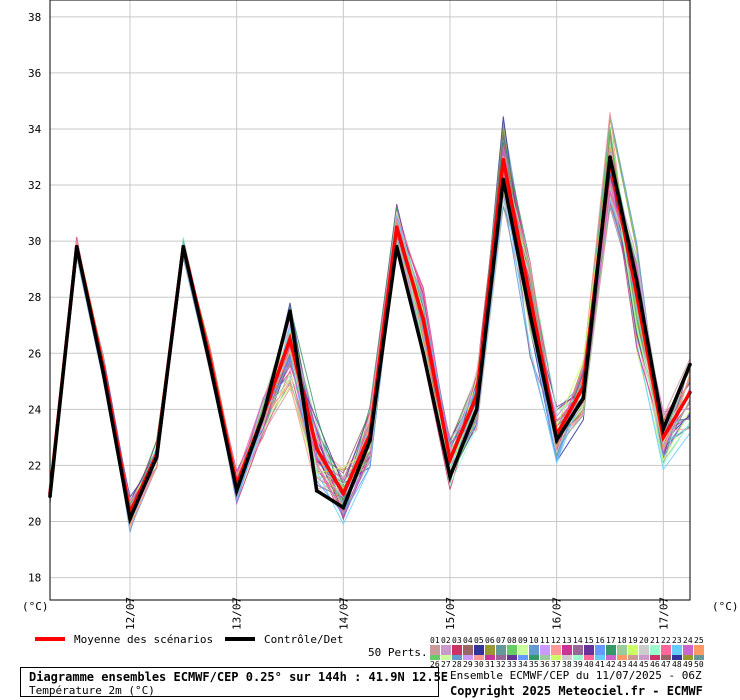 The image size is (740, 700). Describe the element at coordinates (468, 664) in the screenshot. I see `member-id-label: 29` at that location.